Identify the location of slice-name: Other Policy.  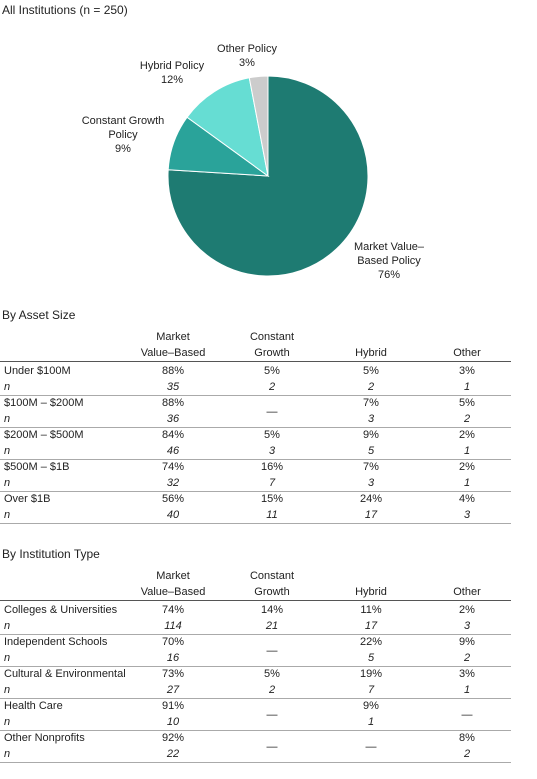
(247, 49).